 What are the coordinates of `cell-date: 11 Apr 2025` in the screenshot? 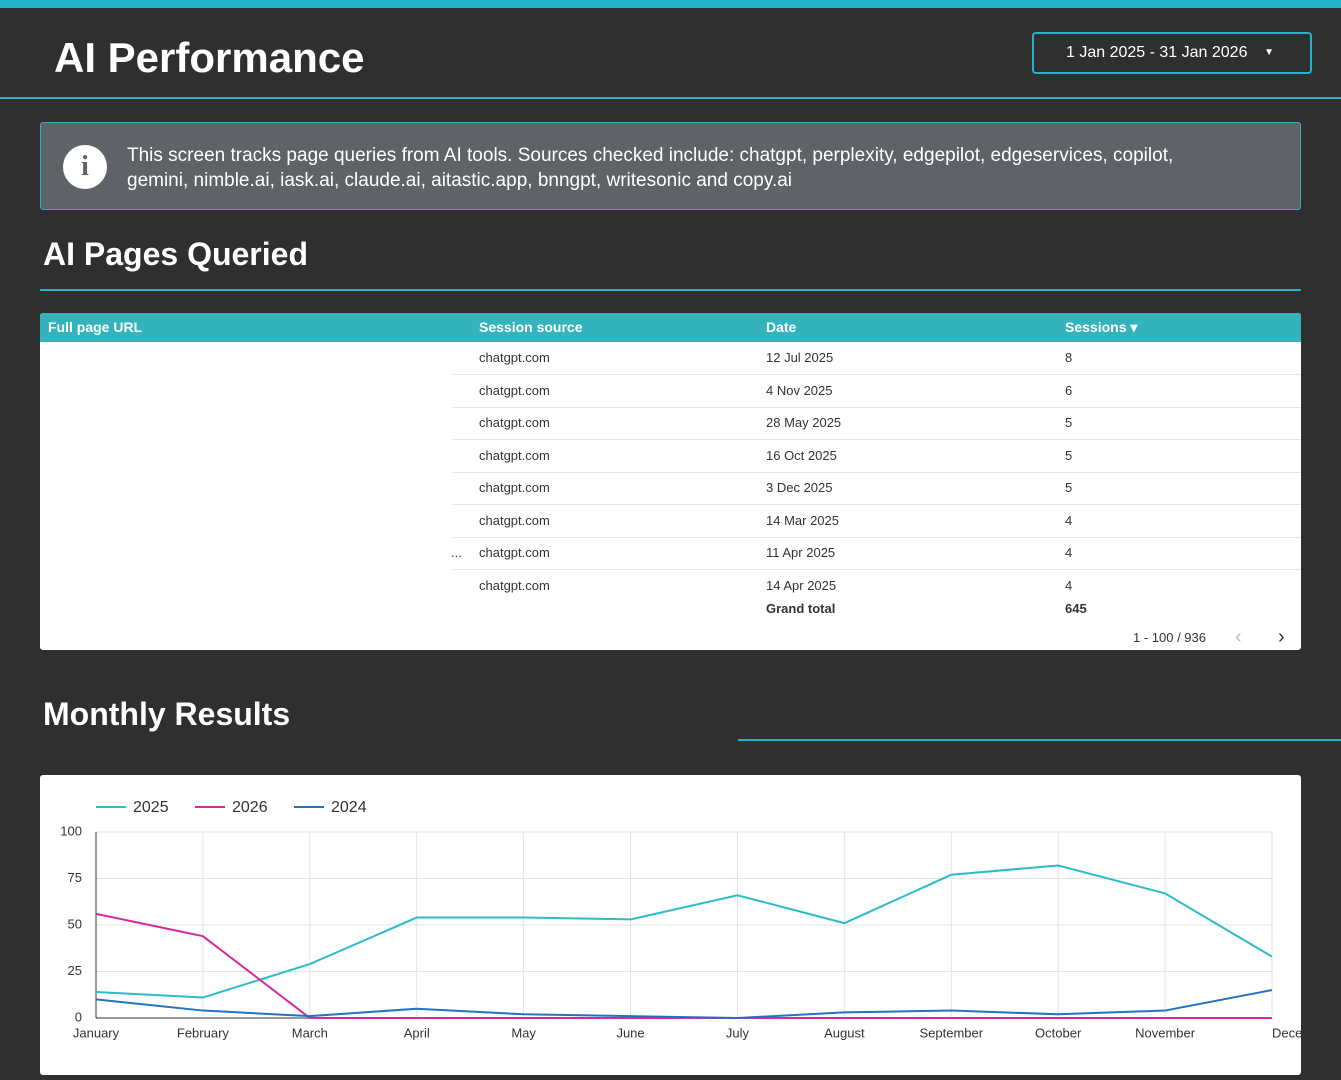 It's located at (801, 552).